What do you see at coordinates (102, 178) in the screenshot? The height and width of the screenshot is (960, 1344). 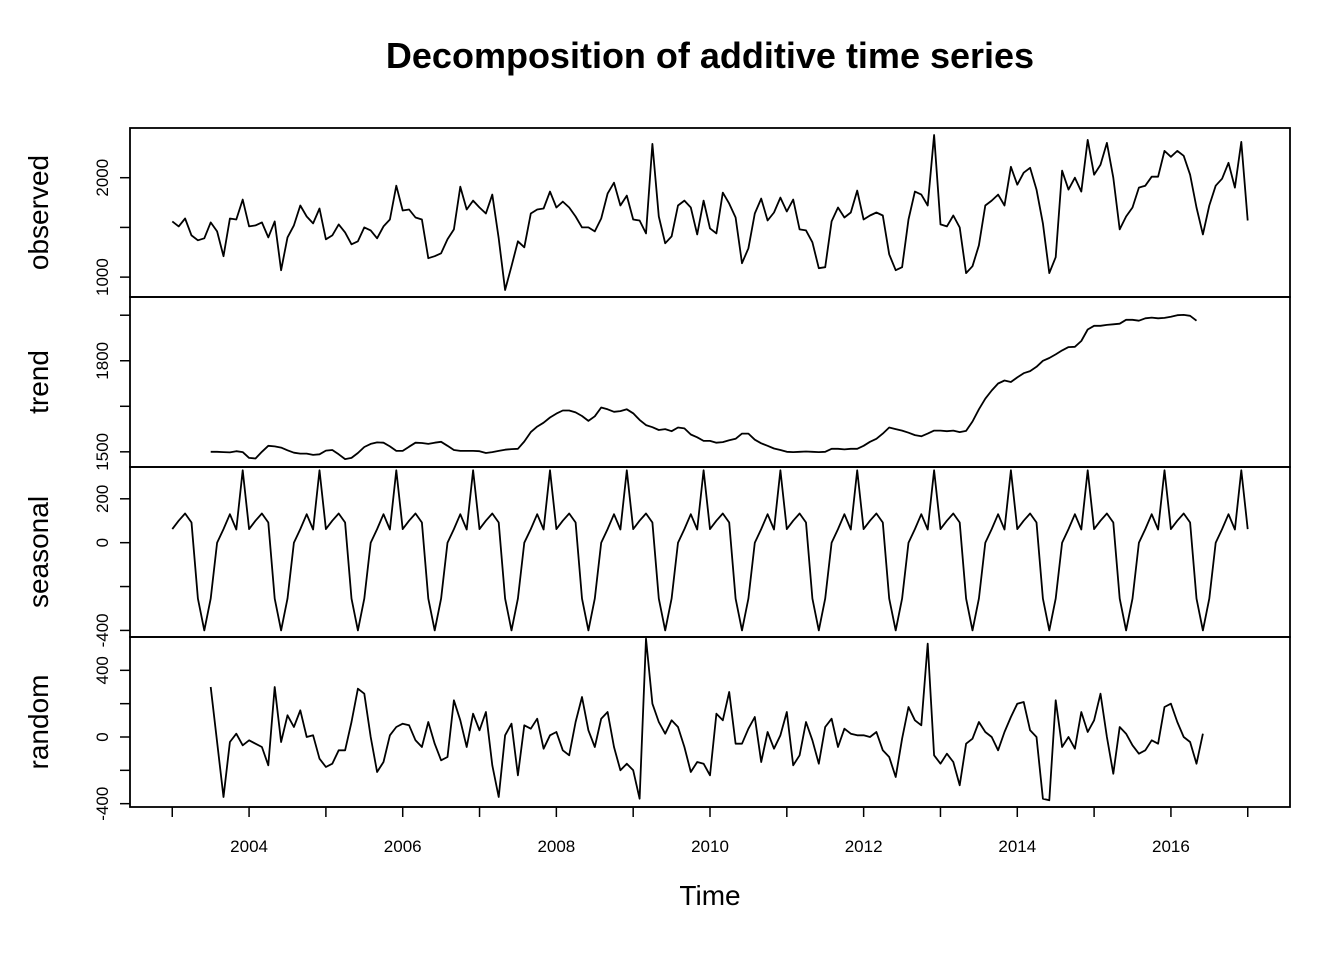 I see `observed-ytick-label: 2000` at bounding box center [102, 178].